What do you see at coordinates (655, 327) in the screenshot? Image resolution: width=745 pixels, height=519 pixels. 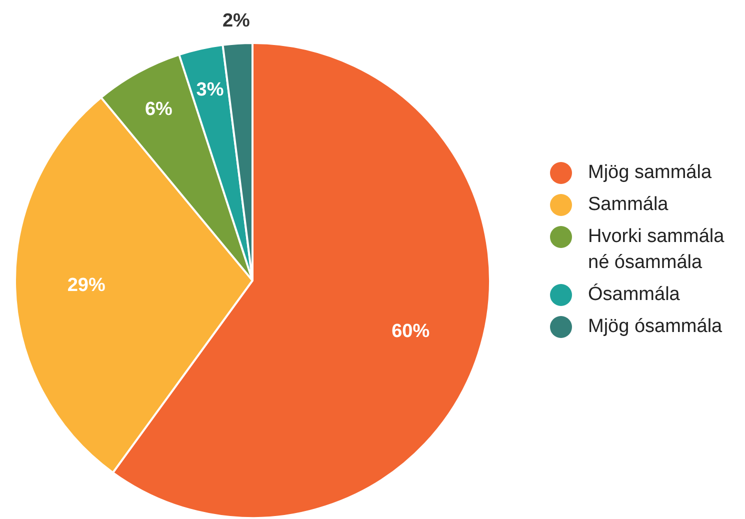 I see `legend-label: Mjög ósammála` at bounding box center [655, 327].